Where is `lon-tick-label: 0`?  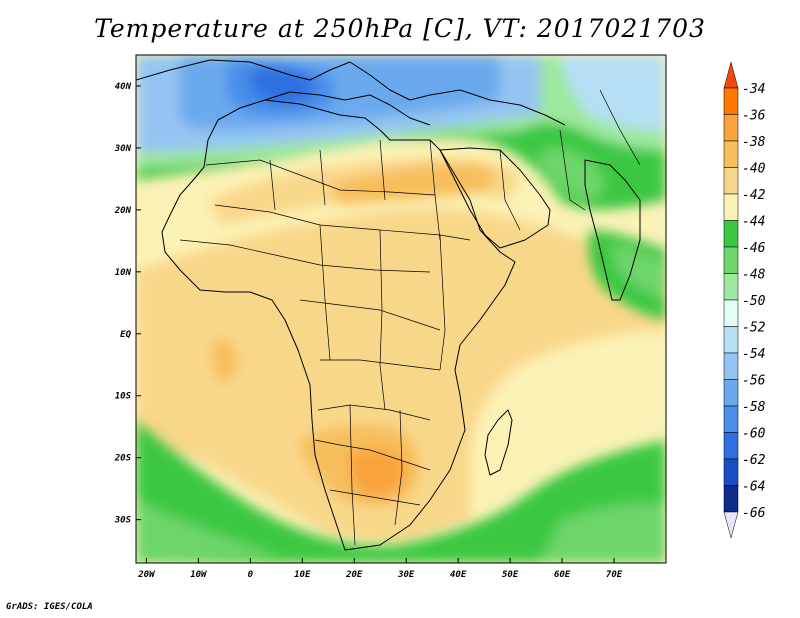
lon-tick-label: 0 is located at coordinates (251, 575).